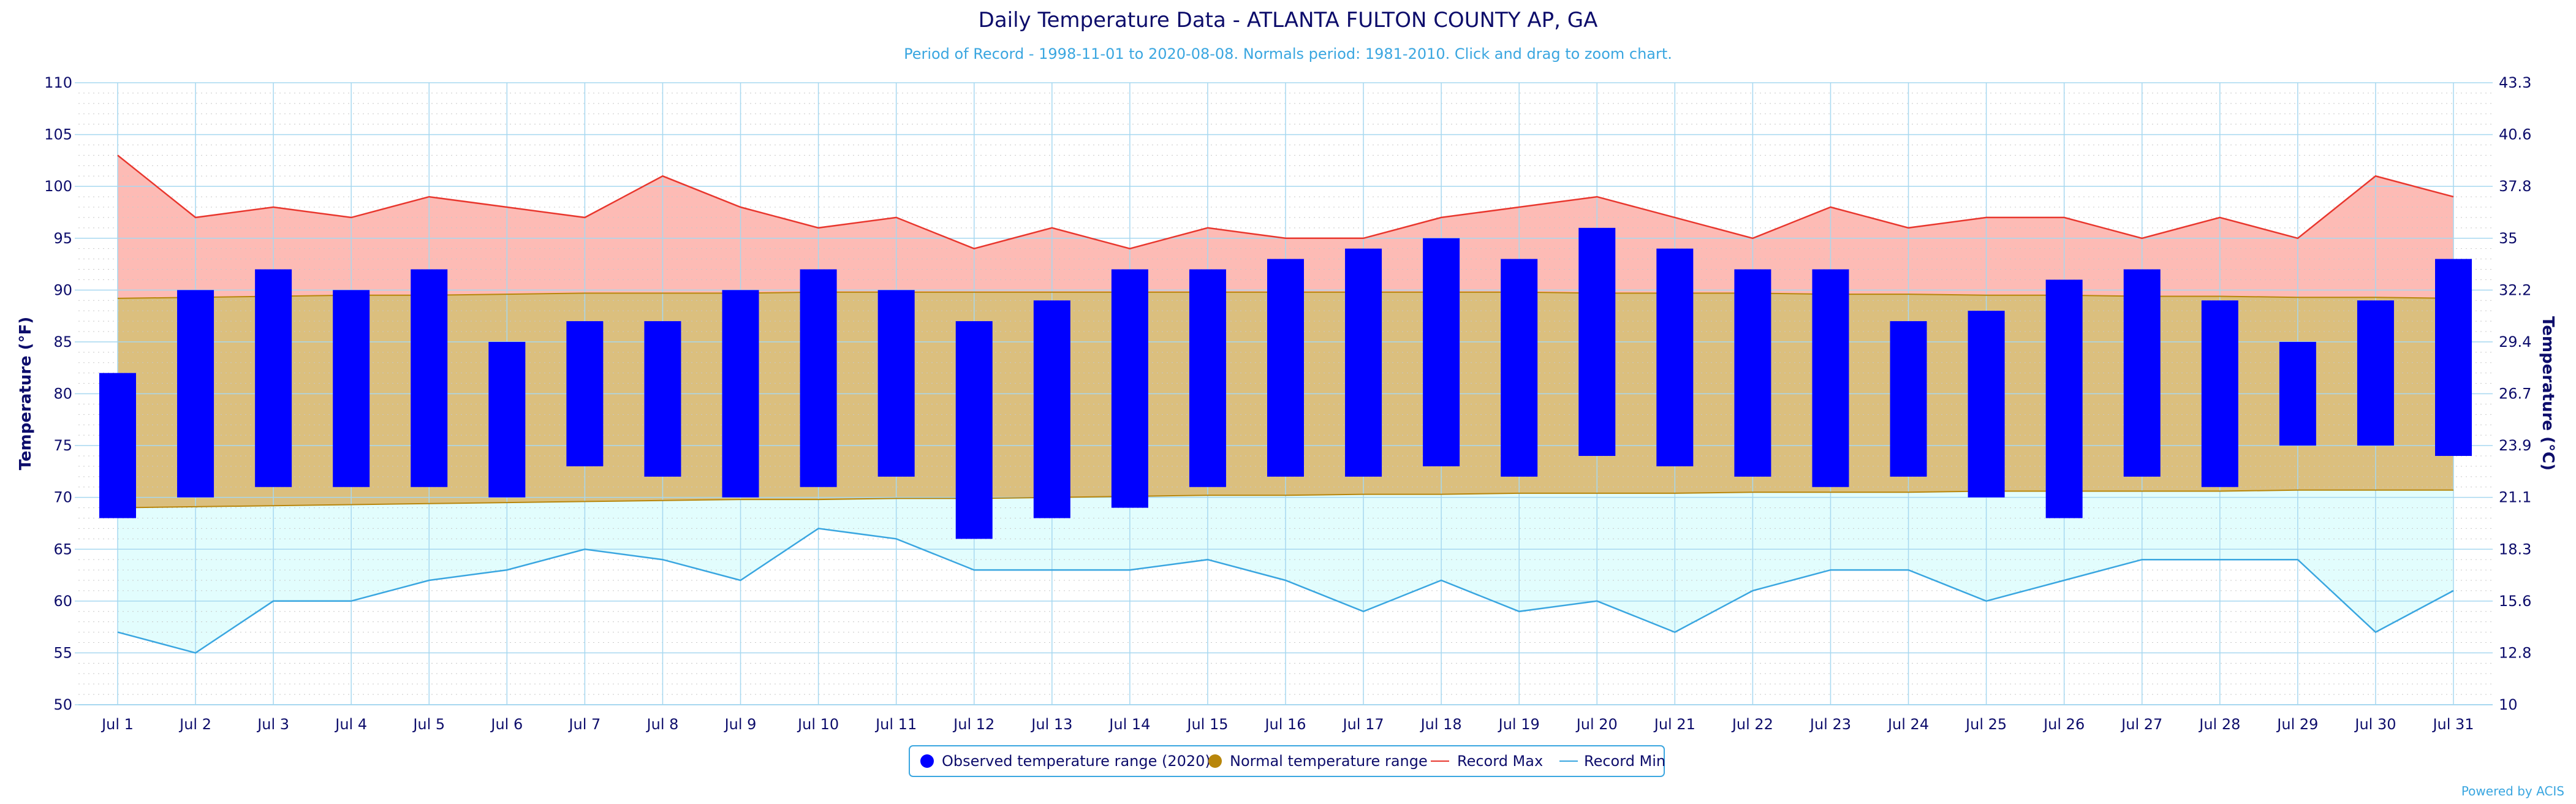  What do you see at coordinates (2508, 704) in the screenshot?
I see `y2-tick-label: 10` at bounding box center [2508, 704].